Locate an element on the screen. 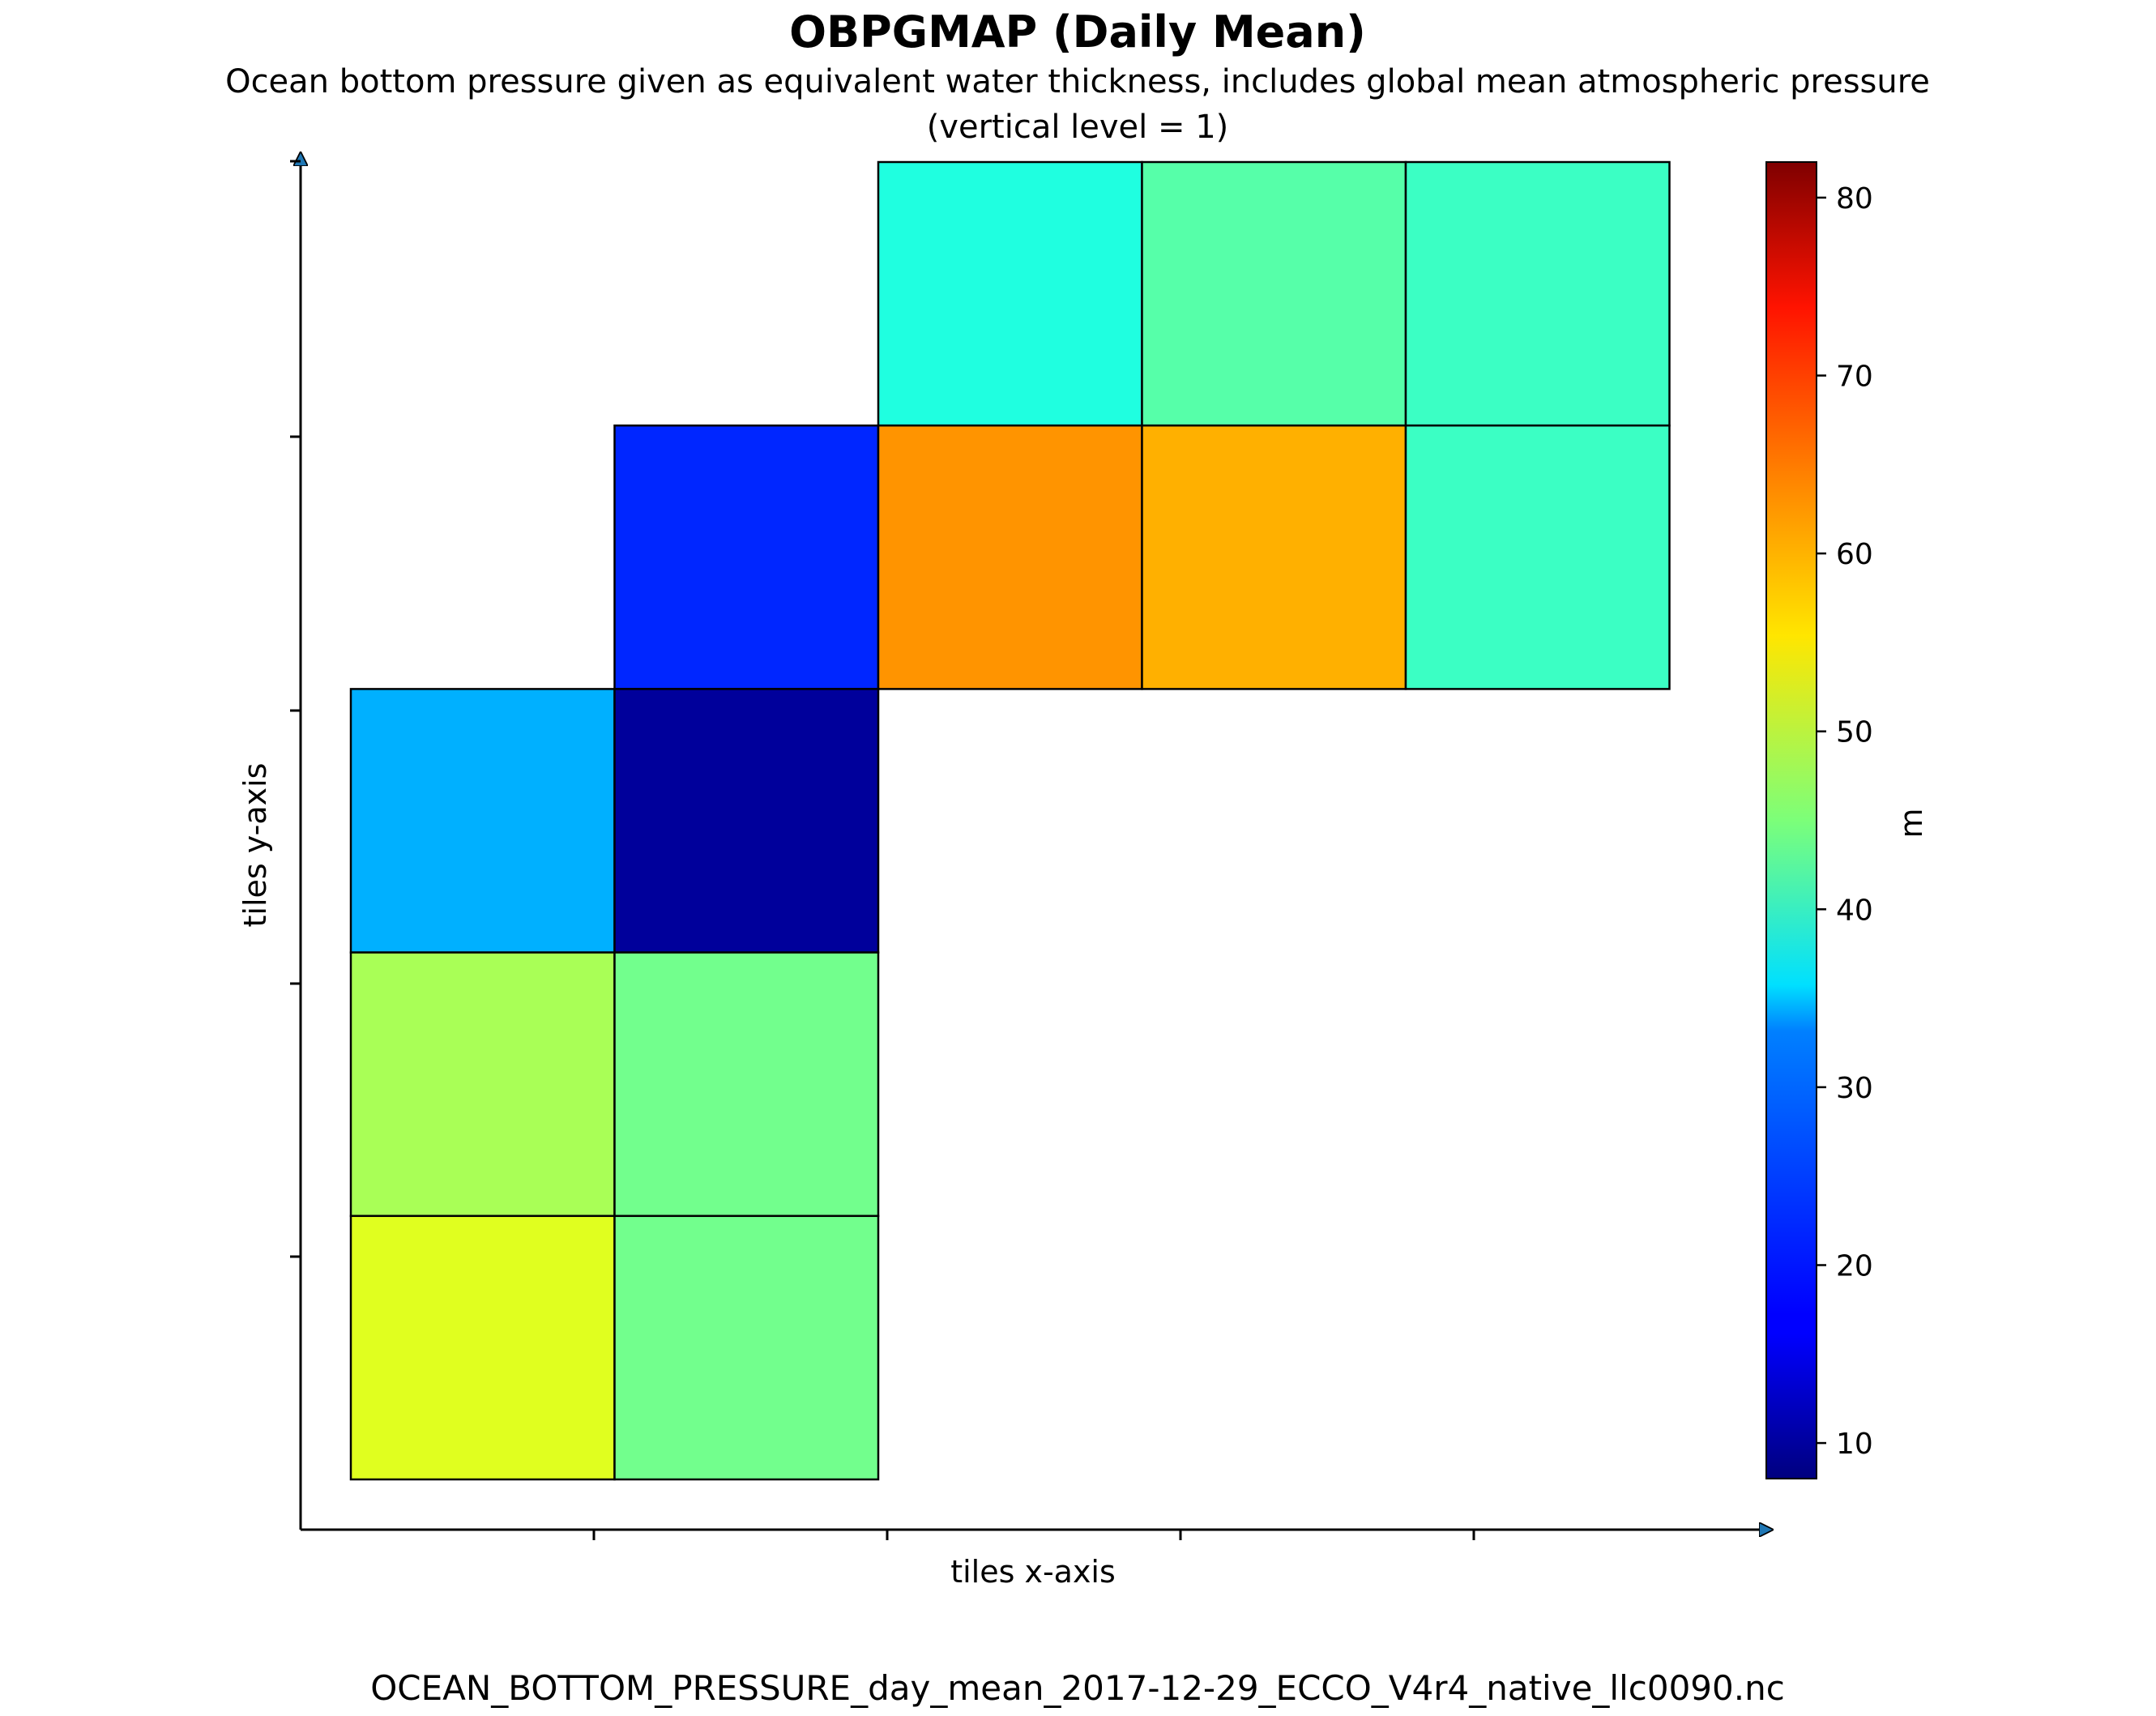  colorbar-label: m is located at coordinates (1911, 823).